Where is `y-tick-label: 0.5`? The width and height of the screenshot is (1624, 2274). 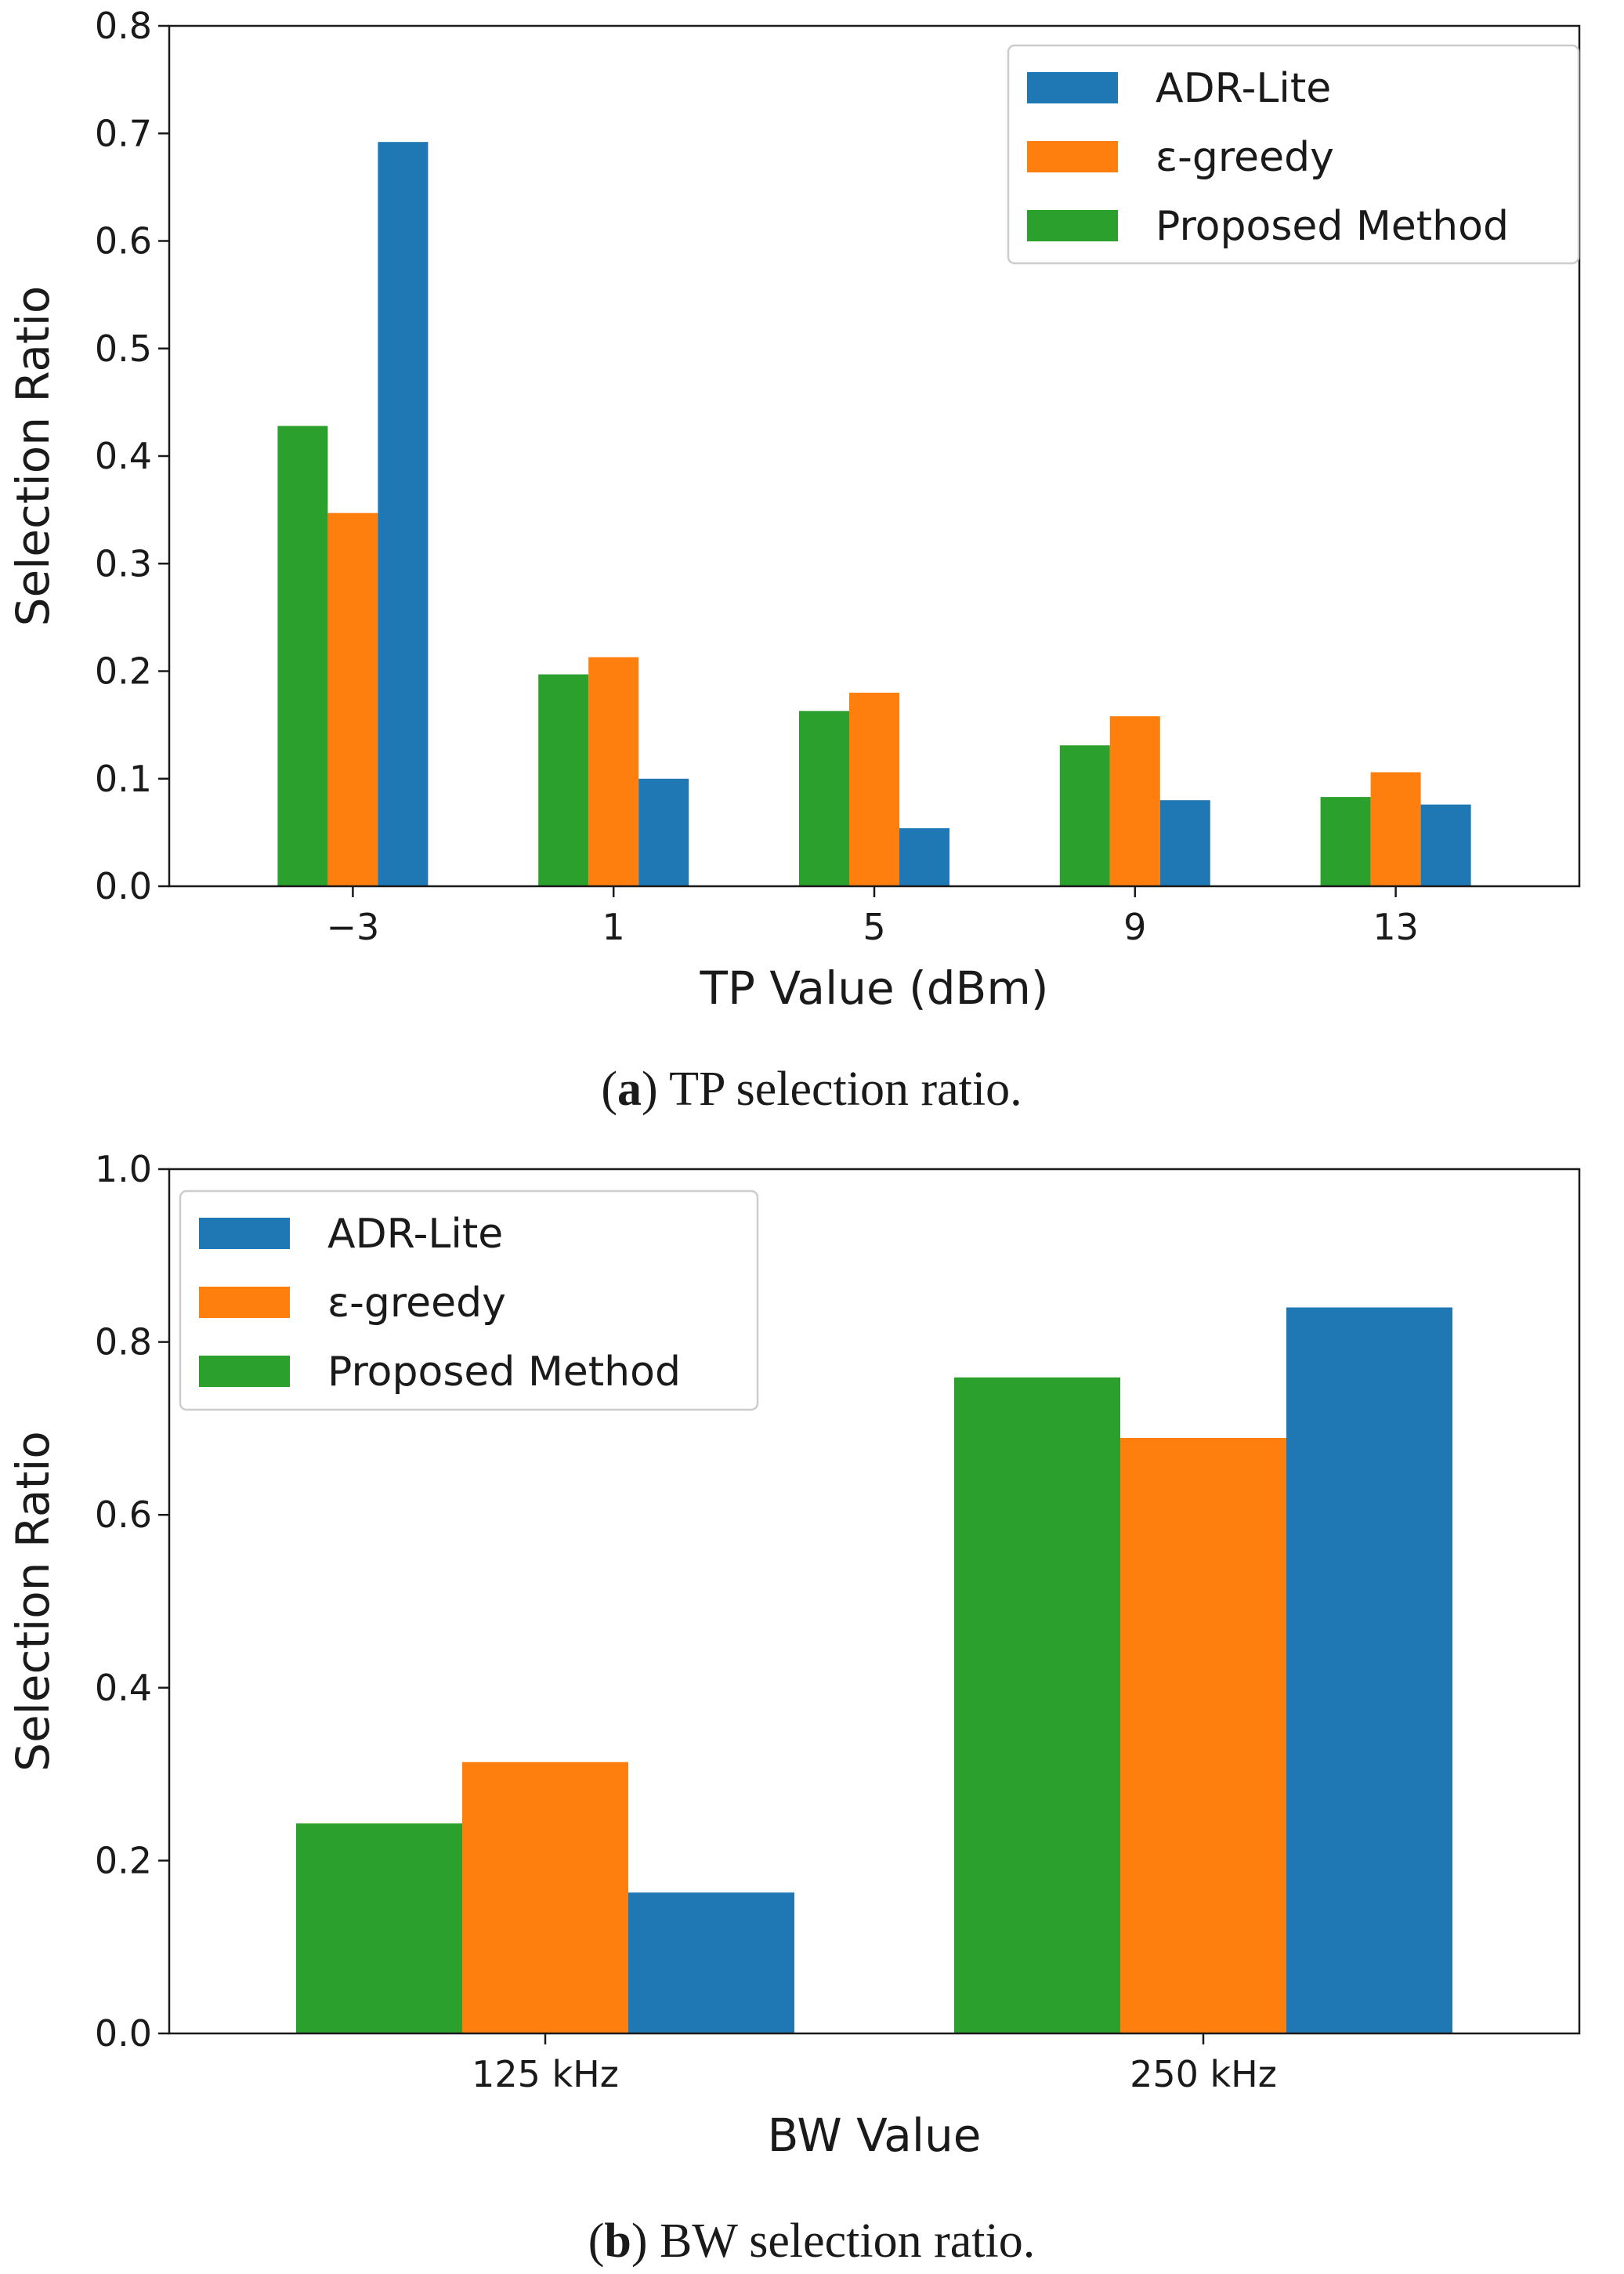
y-tick-label: 0.5 is located at coordinates (123, 349).